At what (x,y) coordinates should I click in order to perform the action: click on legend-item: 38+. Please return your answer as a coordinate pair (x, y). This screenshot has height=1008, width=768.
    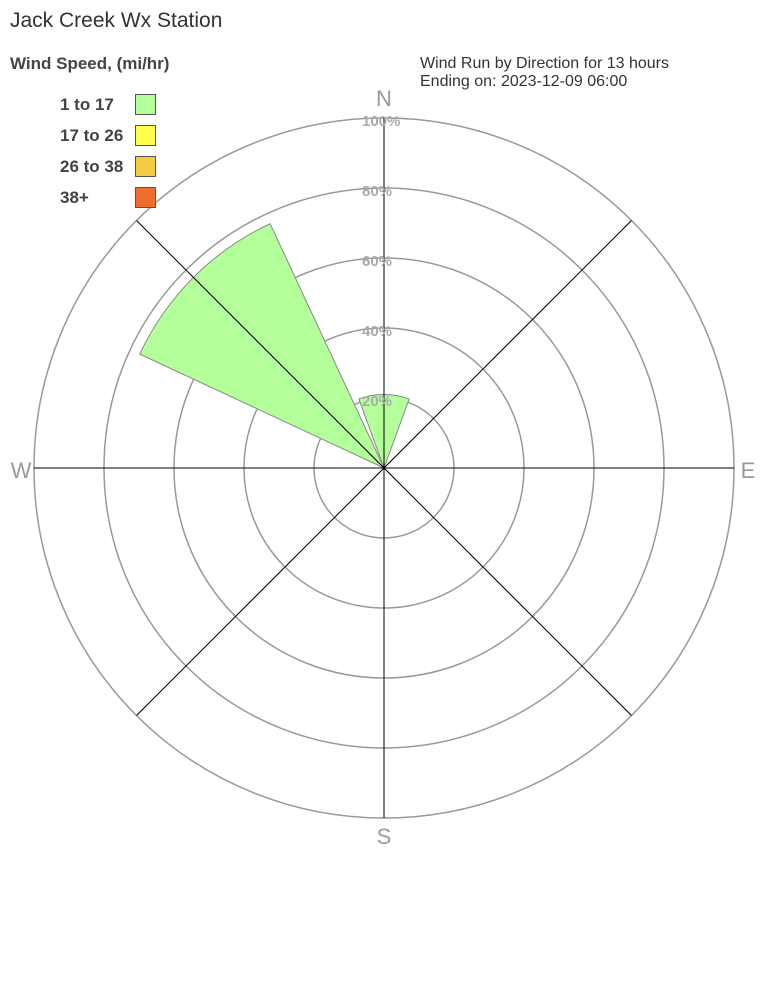
    Looking at the image, I should click on (108, 197).